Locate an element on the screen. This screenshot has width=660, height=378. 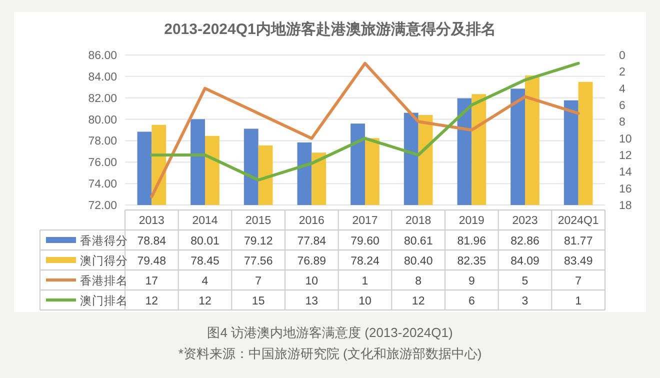
data-label: 80.40 is located at coordinates (418, 262).